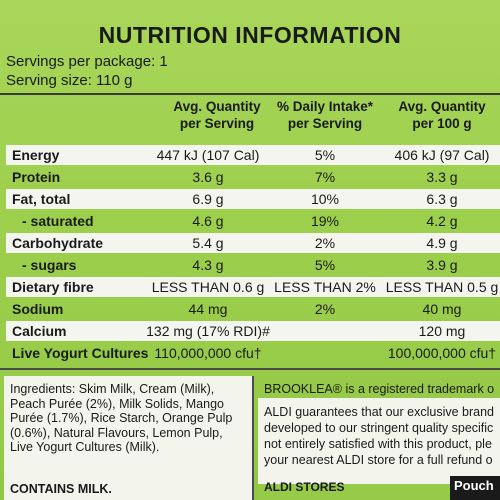  What do you see at coordinates (475, 488) in the screenshot?
I see `pouch-tag: Pouch` at bounding box center [475, 488].